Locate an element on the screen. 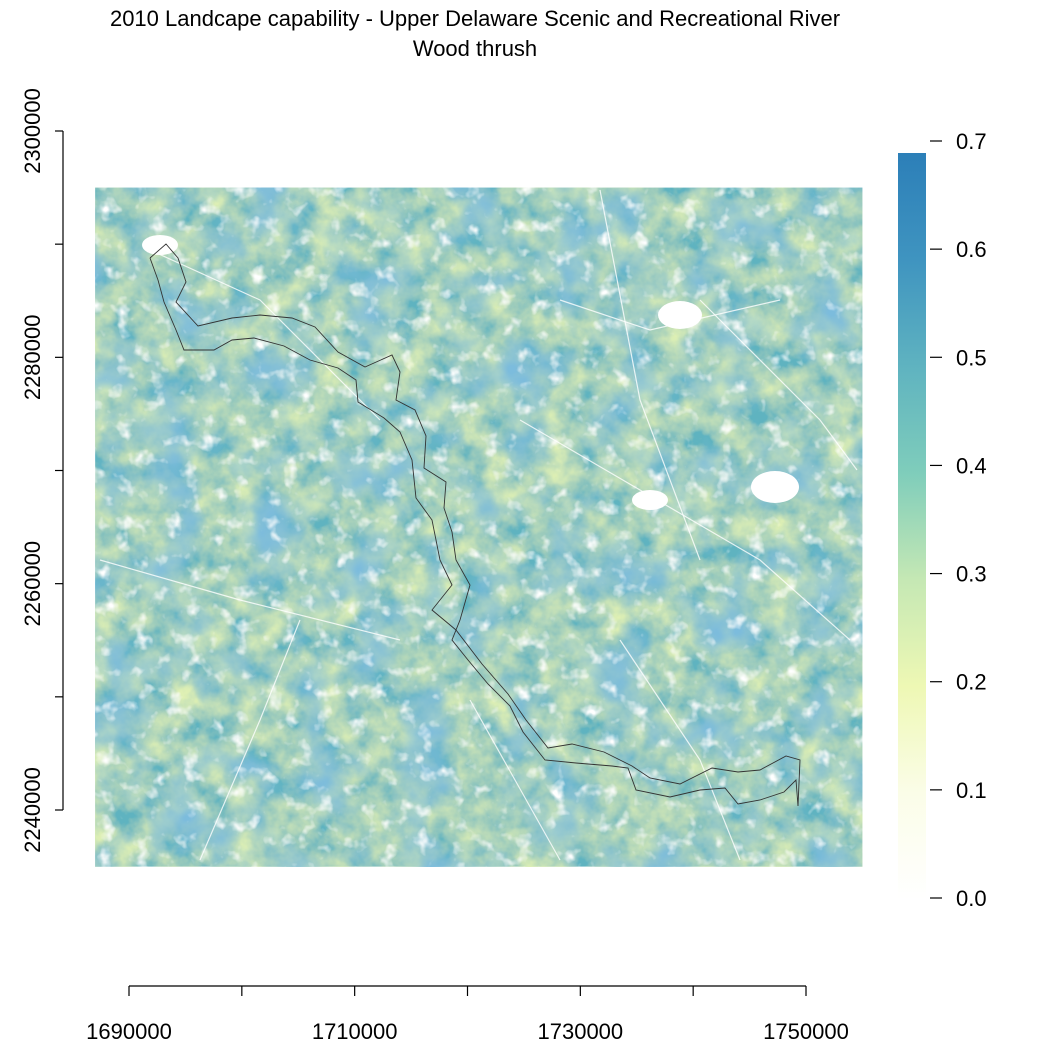 The width and height of the screenshot is (1050, 1050). colorbar-tick-label: 0.5 is located at coordinates (971, 357).